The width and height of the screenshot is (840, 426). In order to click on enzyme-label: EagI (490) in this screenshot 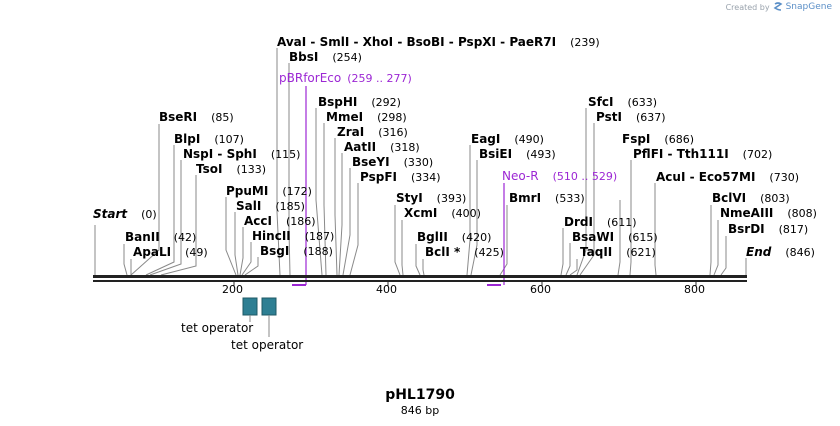, I will do `click(507, 139)`.